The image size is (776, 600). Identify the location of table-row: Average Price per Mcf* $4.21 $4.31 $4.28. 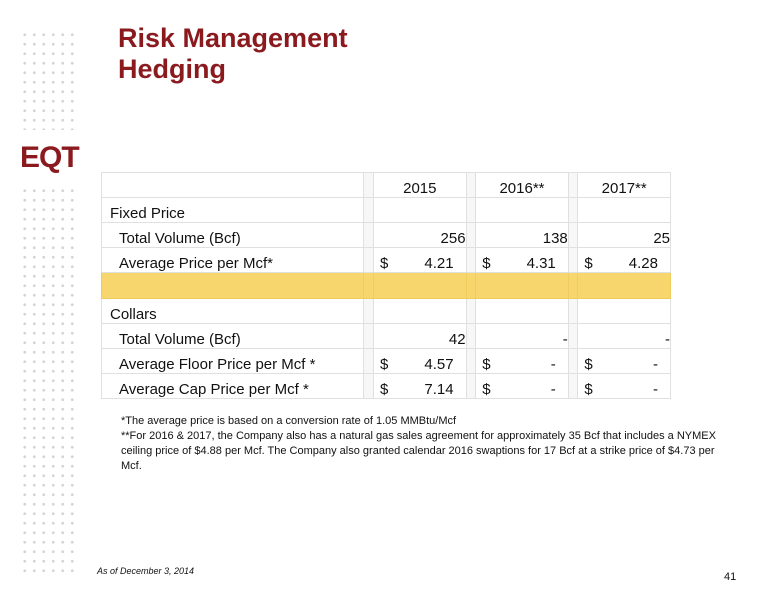
(385, 260).